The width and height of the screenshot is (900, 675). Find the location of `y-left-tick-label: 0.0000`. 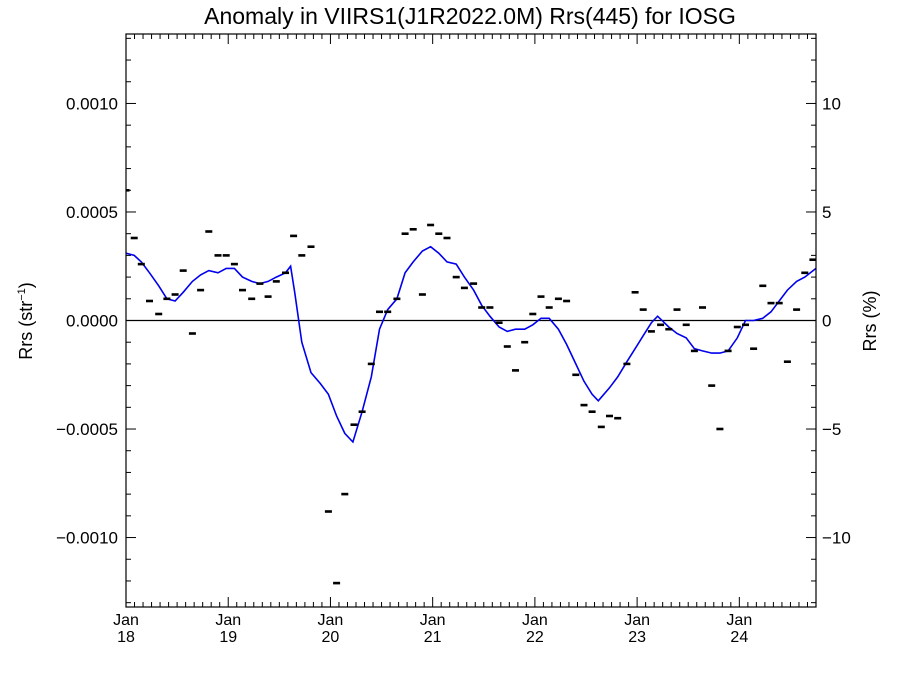

y-left-tick-label: 0.0000 is located at coordinates (92, 321).